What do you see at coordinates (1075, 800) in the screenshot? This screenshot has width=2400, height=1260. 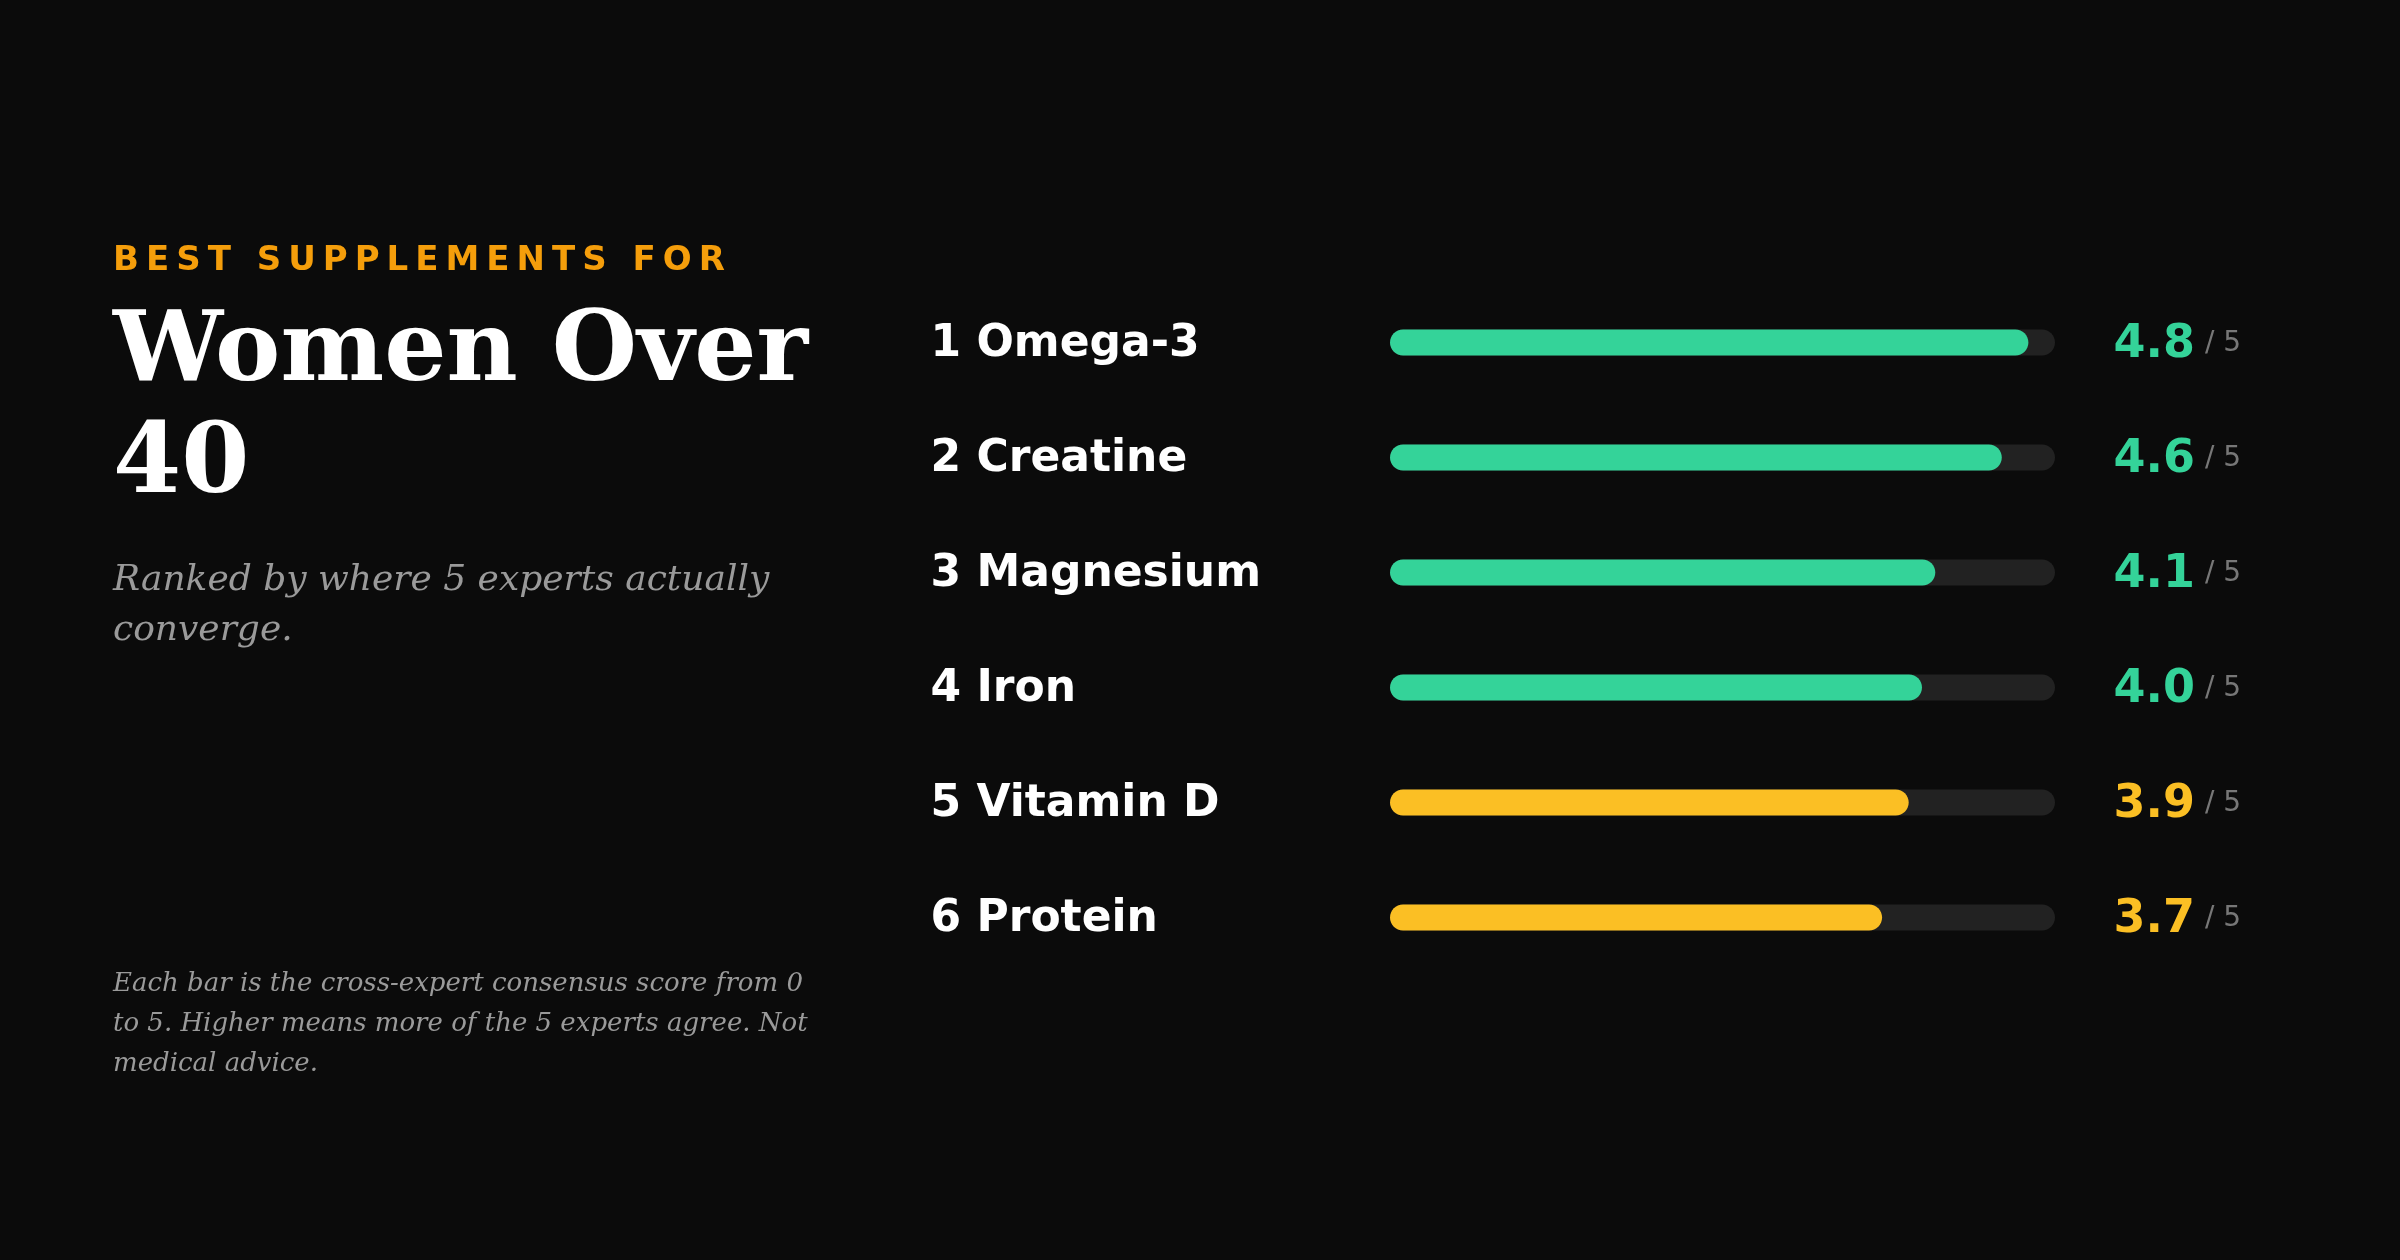 I see `y-tick-label: 5 Vitamin D` at bounding box center [1075, 800].